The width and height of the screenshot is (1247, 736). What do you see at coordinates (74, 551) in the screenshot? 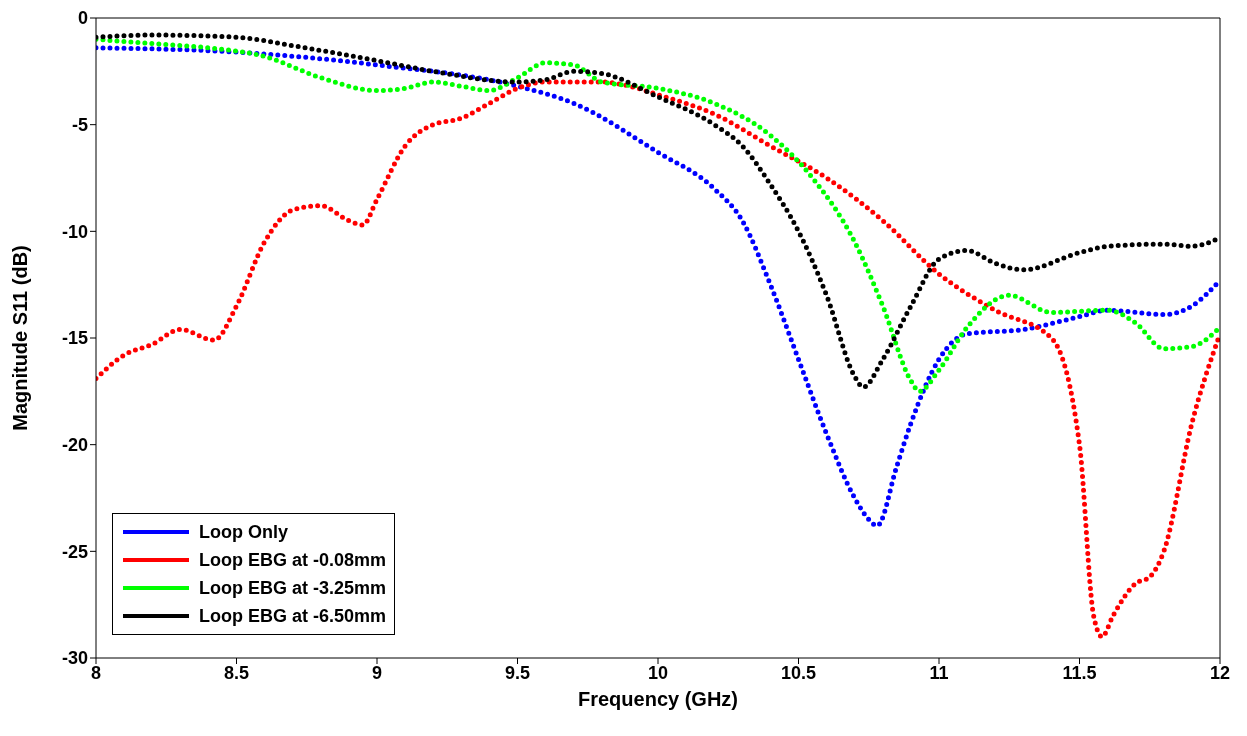
I see `y-tick-label: -25` at bounding box center [74, 551].